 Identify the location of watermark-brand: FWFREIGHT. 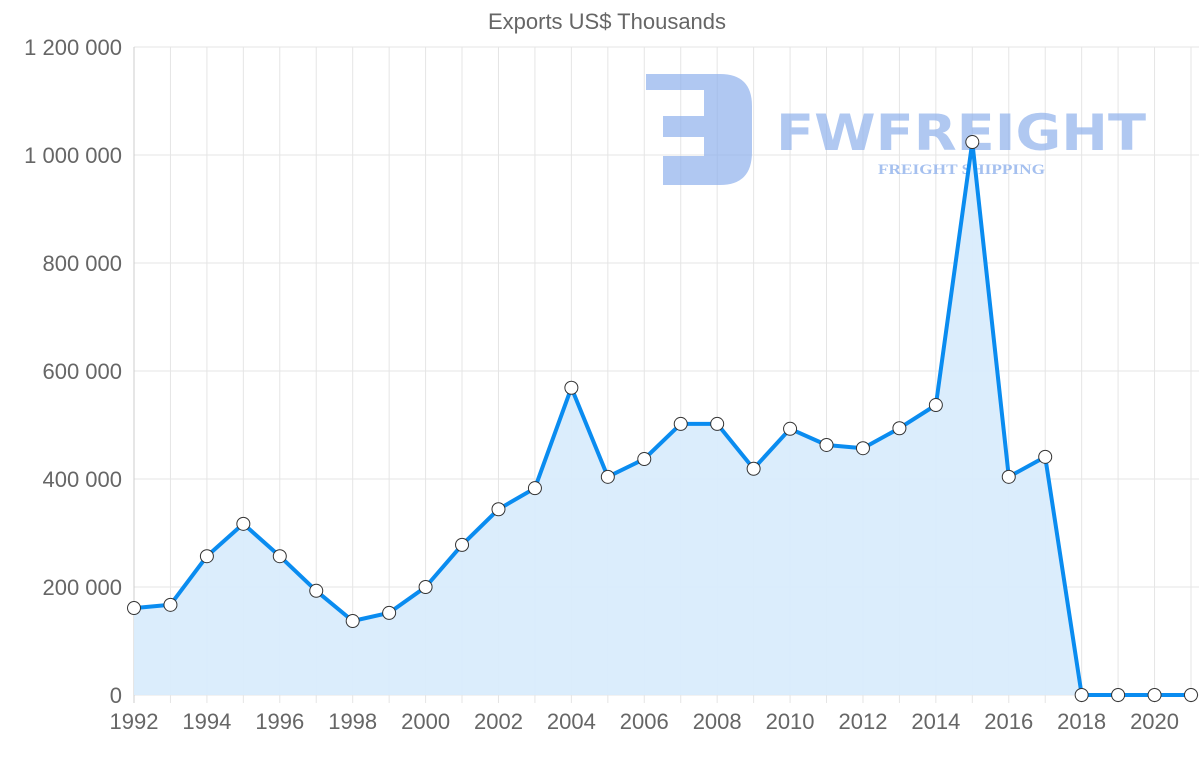
(961, 133).